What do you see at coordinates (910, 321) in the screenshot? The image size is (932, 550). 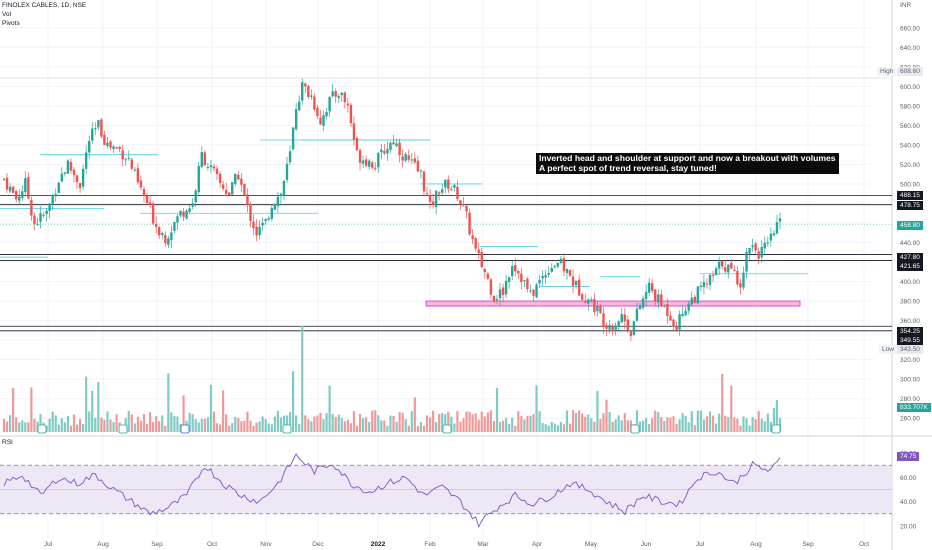 I see `price-tick-label: 360.00` at bounding box center [910, 321].